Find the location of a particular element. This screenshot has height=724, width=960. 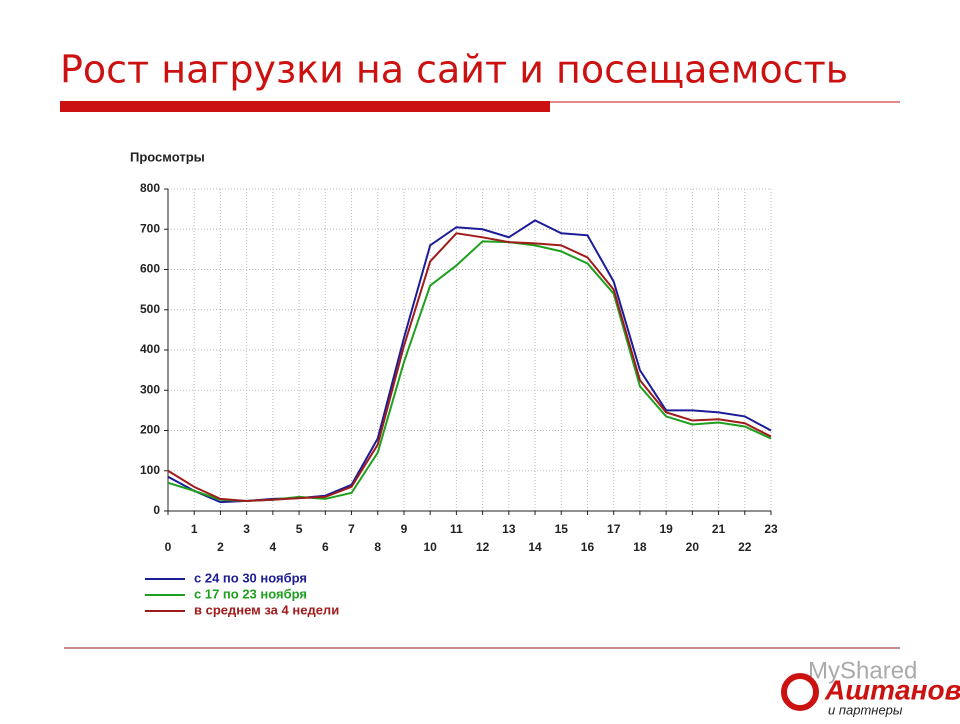

logo-tagline: и партнеры is located at coordinates (865, 709).